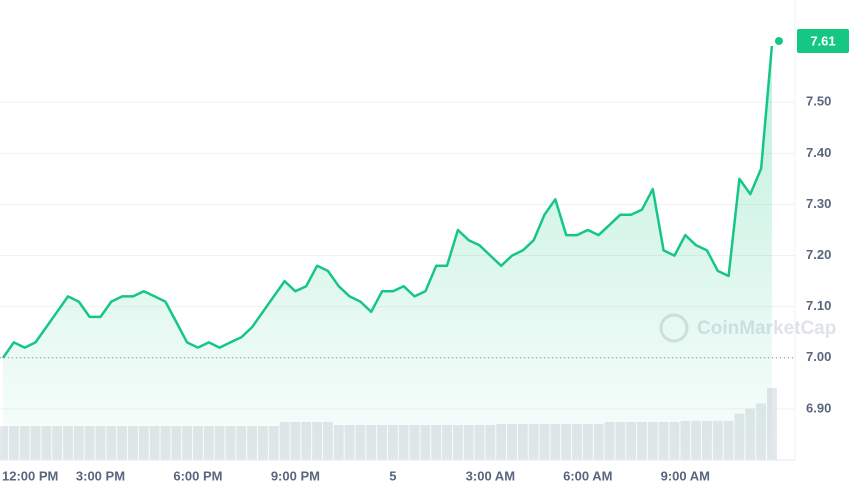  I want to click on y-tick-label: 7.30, so click(818, 203).